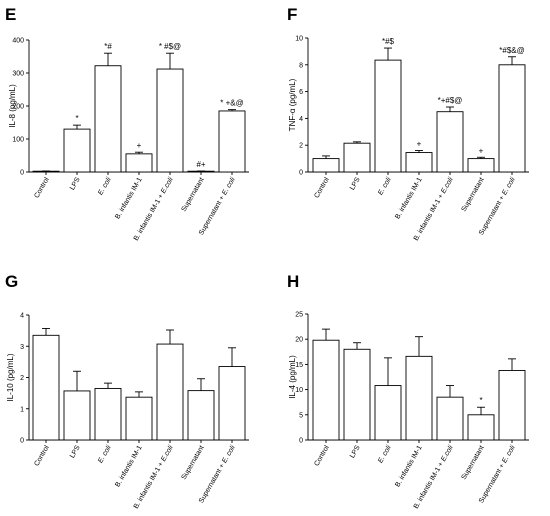  What do you see at coordinates (18, 107) in the screenshot?
I see `y-tick-label: 200` at bounding box center [18, 107].